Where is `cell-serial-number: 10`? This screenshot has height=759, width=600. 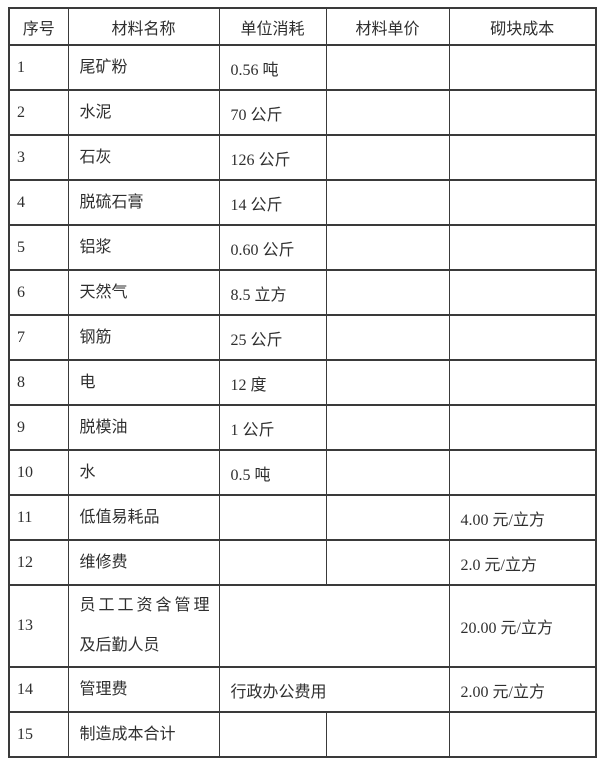 cell-serial-number: 10 is located at coordinates (38, 472).